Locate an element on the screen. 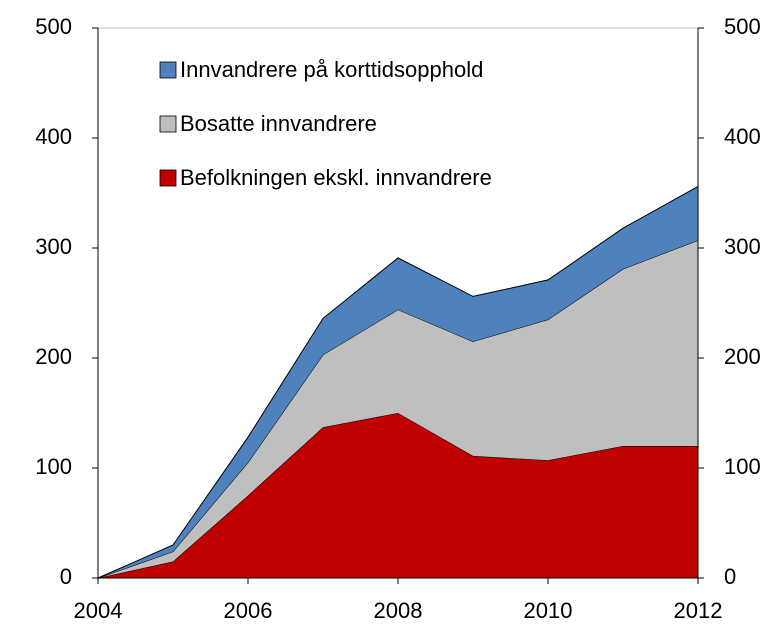 The image size is (784, 631). y-tick-label: 300 is located at coordinates (53, 246).